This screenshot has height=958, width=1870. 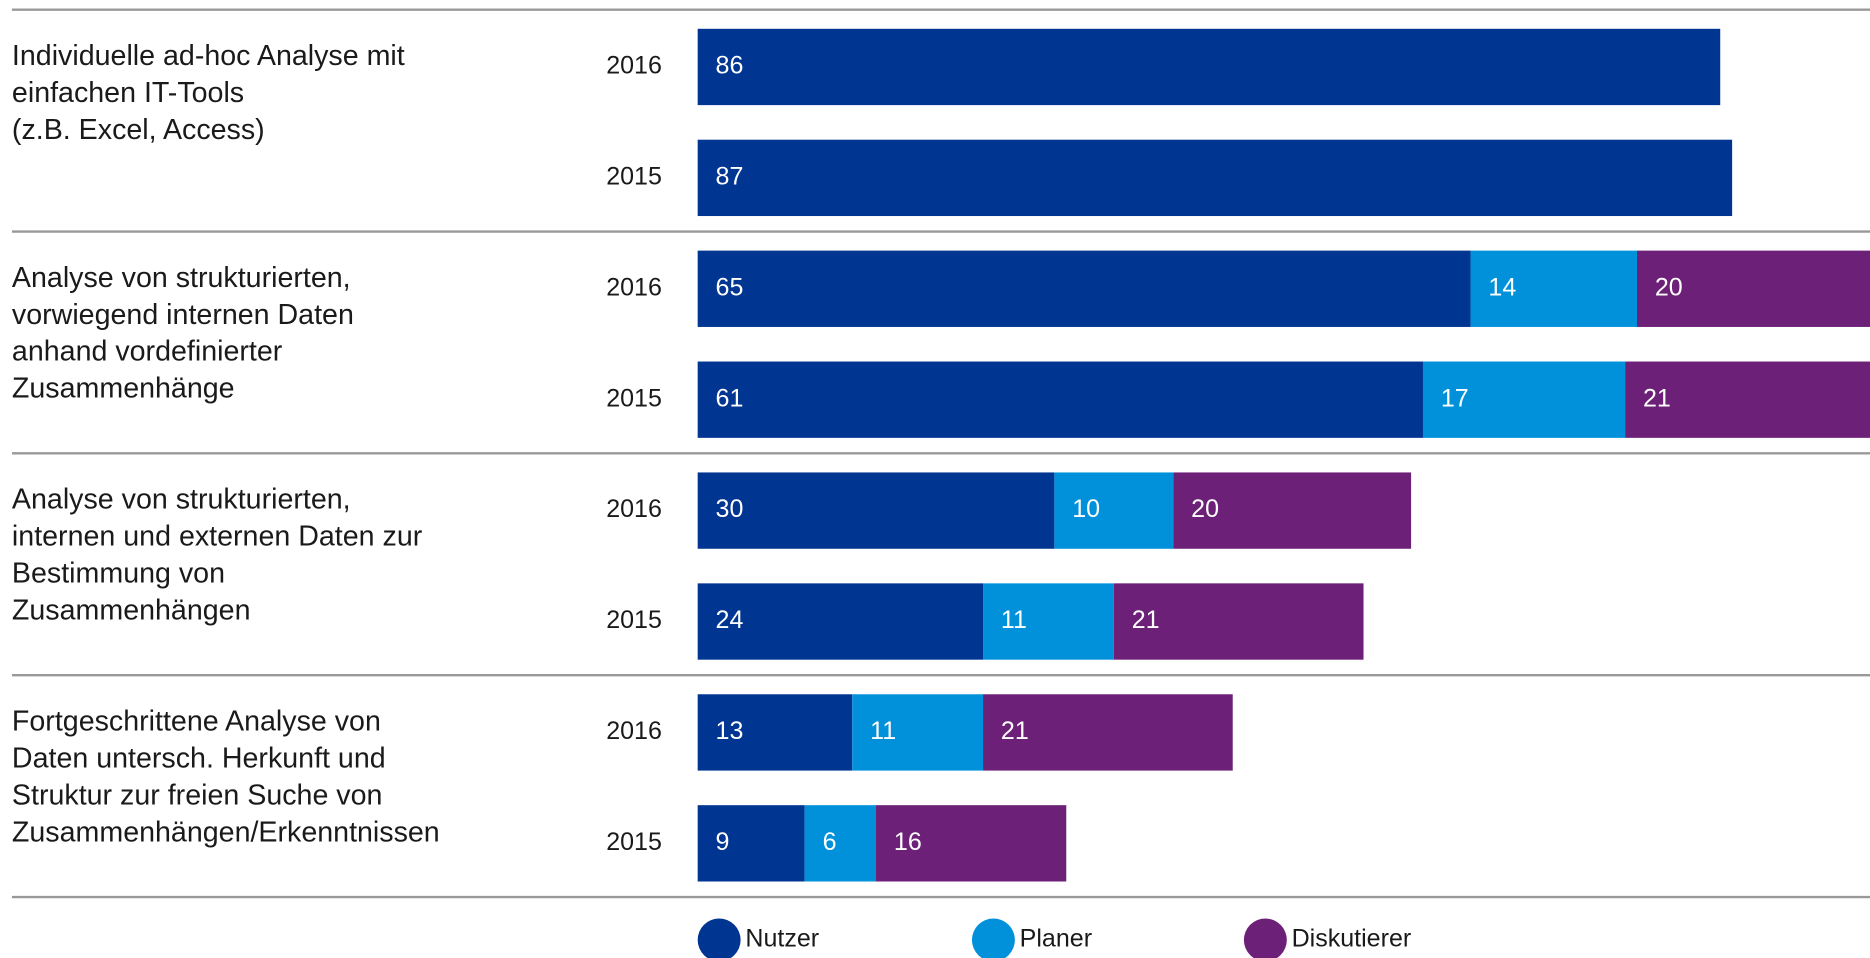 What do you see at coordinates (199, 758) in the screenshot?
I see `category-label: Daten untersch. Herkunft und` at bounding box center [199, 758].